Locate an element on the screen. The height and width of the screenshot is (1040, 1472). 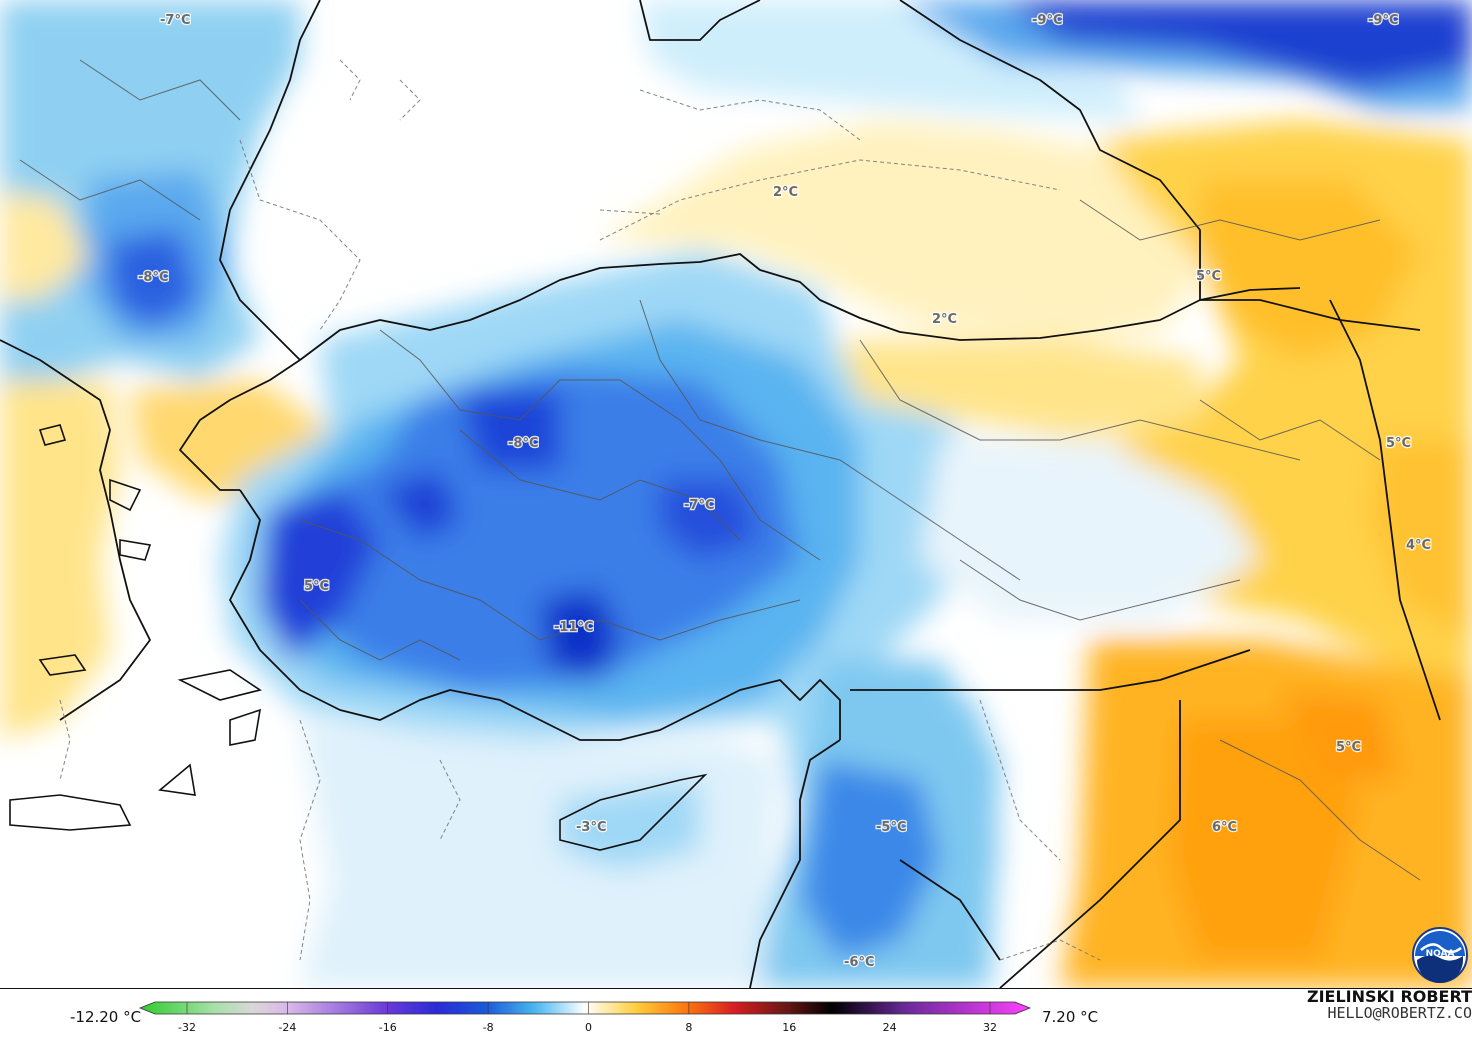
colorbar-tick-label: -8 is located at coordinates (488, 1027).